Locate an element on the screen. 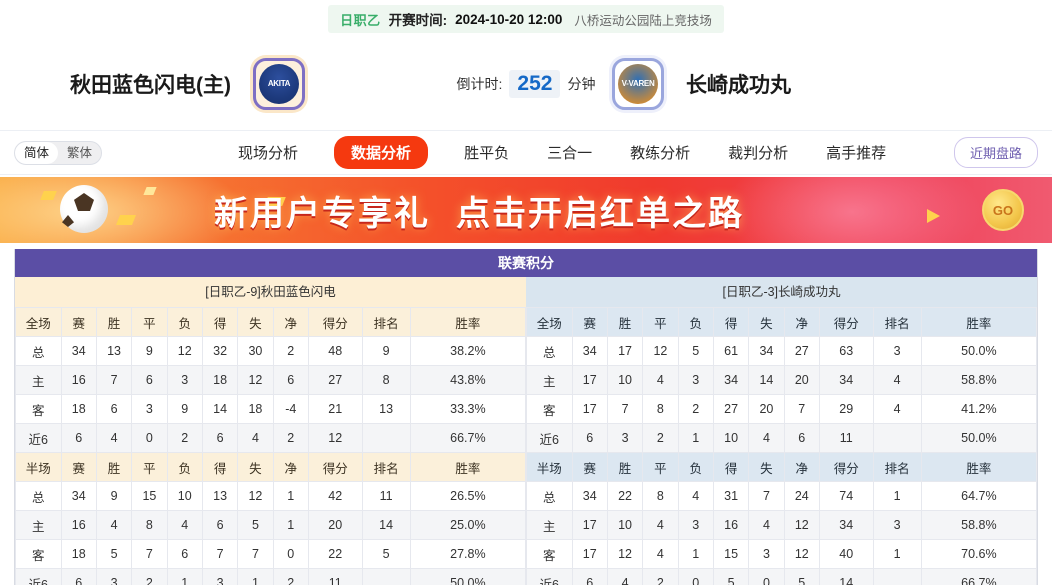 The image size is (1052, 585). cell-9: 64.7% is located at coordinates (979, 496).